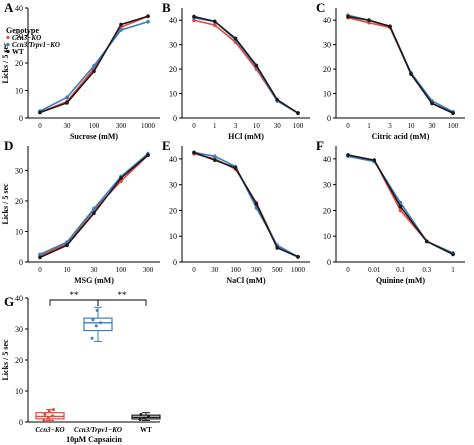 The image size is (474, 445). Describe the element at coordinates (74, 302) in the screenshot. I see `significance-bracket` at that location.